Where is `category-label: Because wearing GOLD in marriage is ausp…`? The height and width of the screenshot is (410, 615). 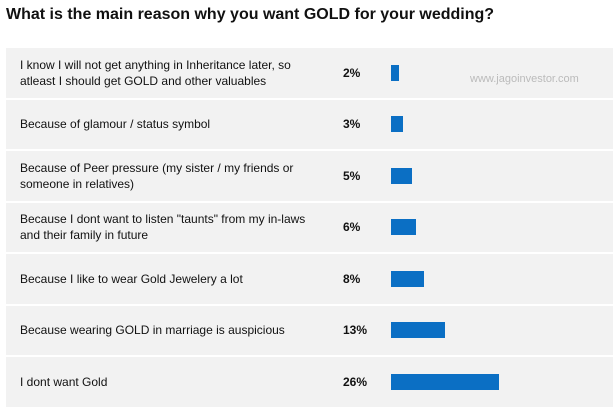 category-label: Because wearing GOLD in marriage is ausp… is located at coordinates (152, 330).